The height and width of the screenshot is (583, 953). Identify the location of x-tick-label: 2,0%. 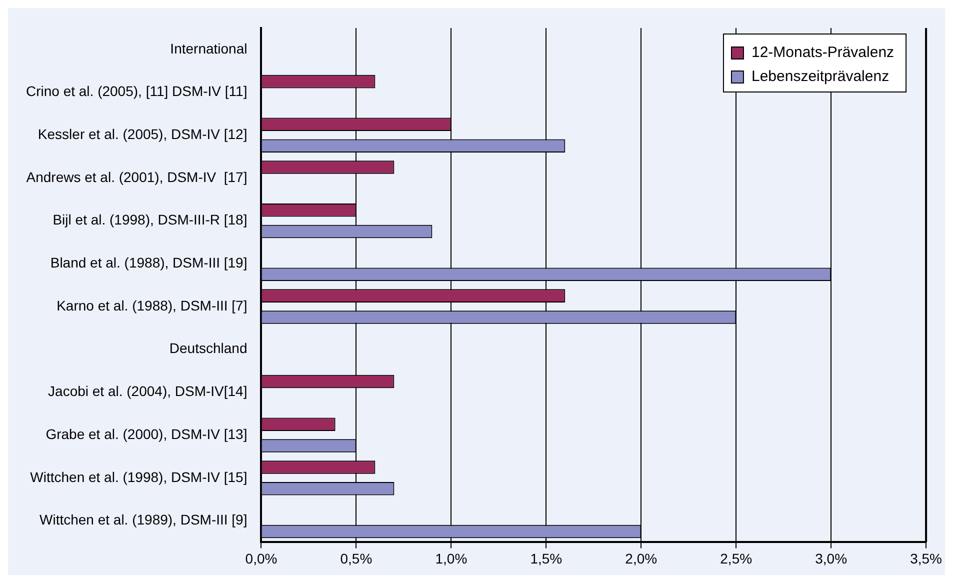
(641, 558).